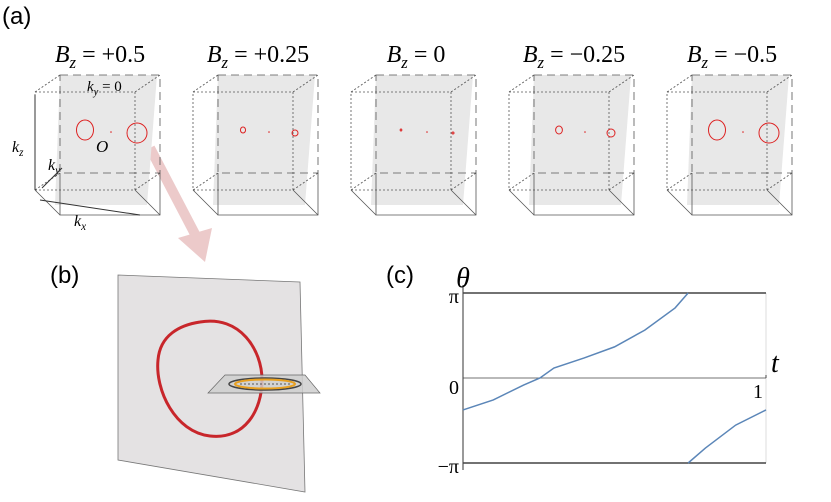 The image size is (831, 502). I want to click on math-label: kx, so click(80, 223).